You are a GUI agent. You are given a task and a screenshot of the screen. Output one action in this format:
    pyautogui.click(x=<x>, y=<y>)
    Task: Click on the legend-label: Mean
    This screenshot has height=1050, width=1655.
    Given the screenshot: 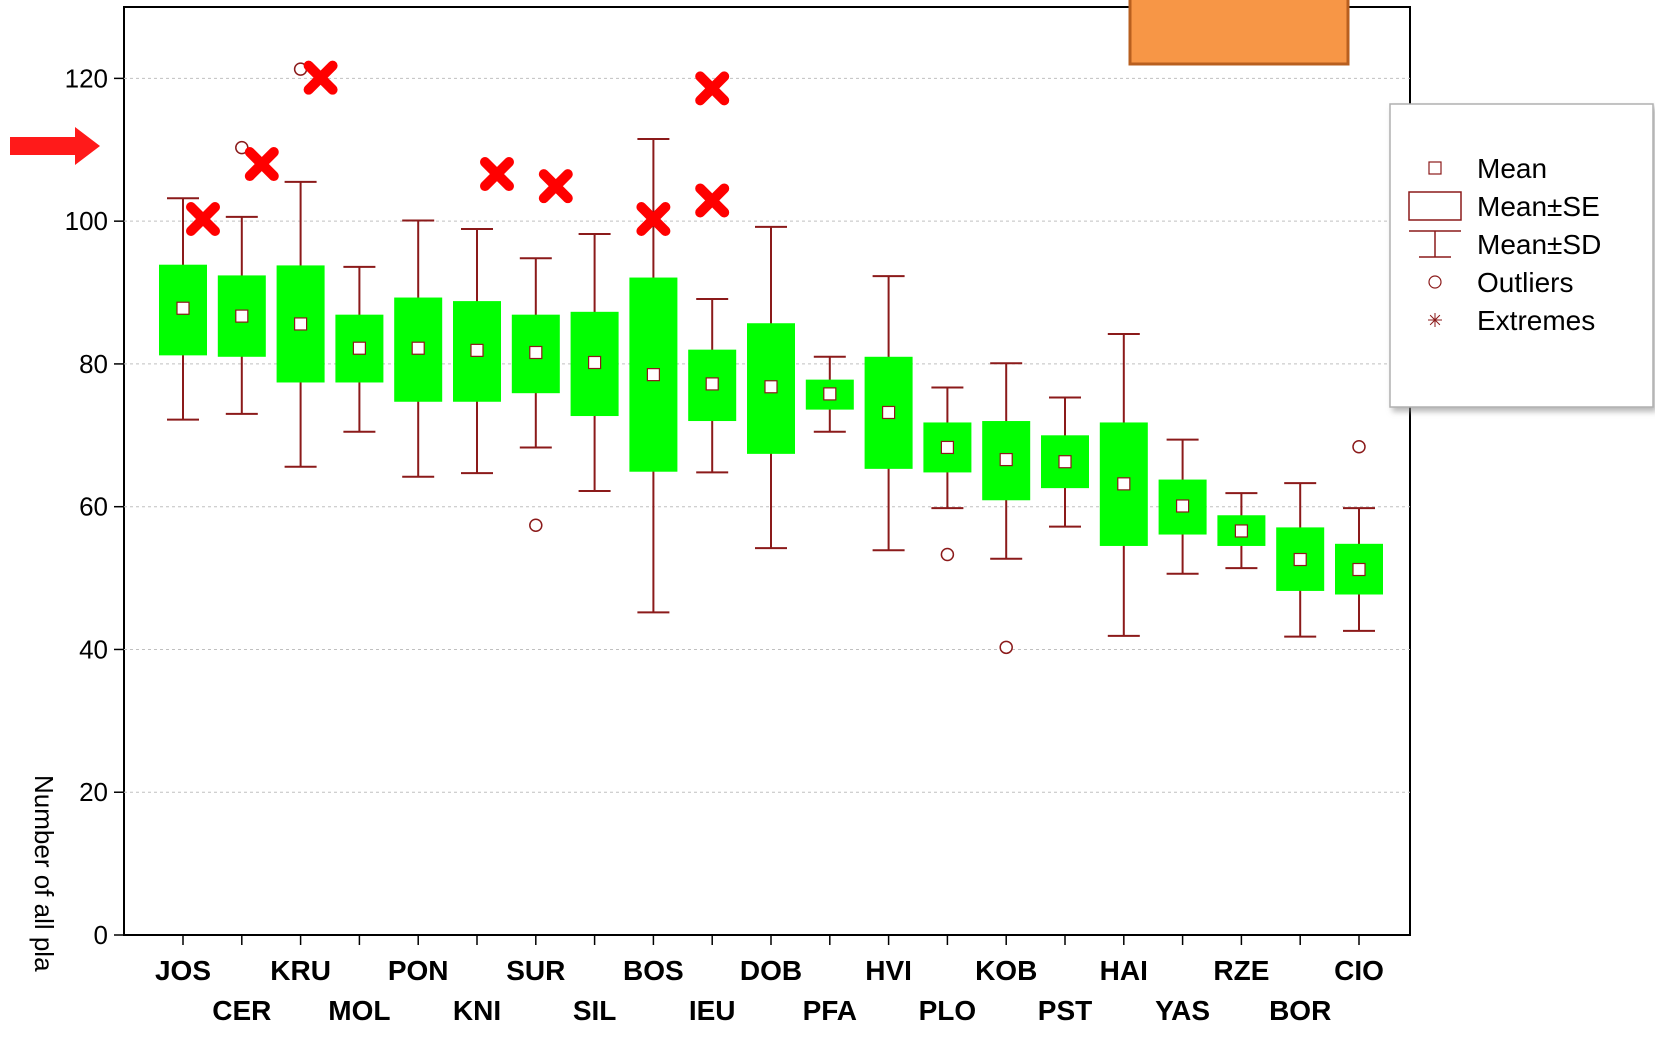 What is the action you would take?
    pyautogui.click(x=1512, y=168)
    